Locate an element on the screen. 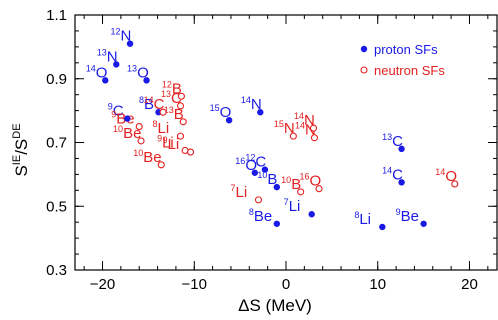  proton-point-label: 9C is located at coordinates (116, 111).